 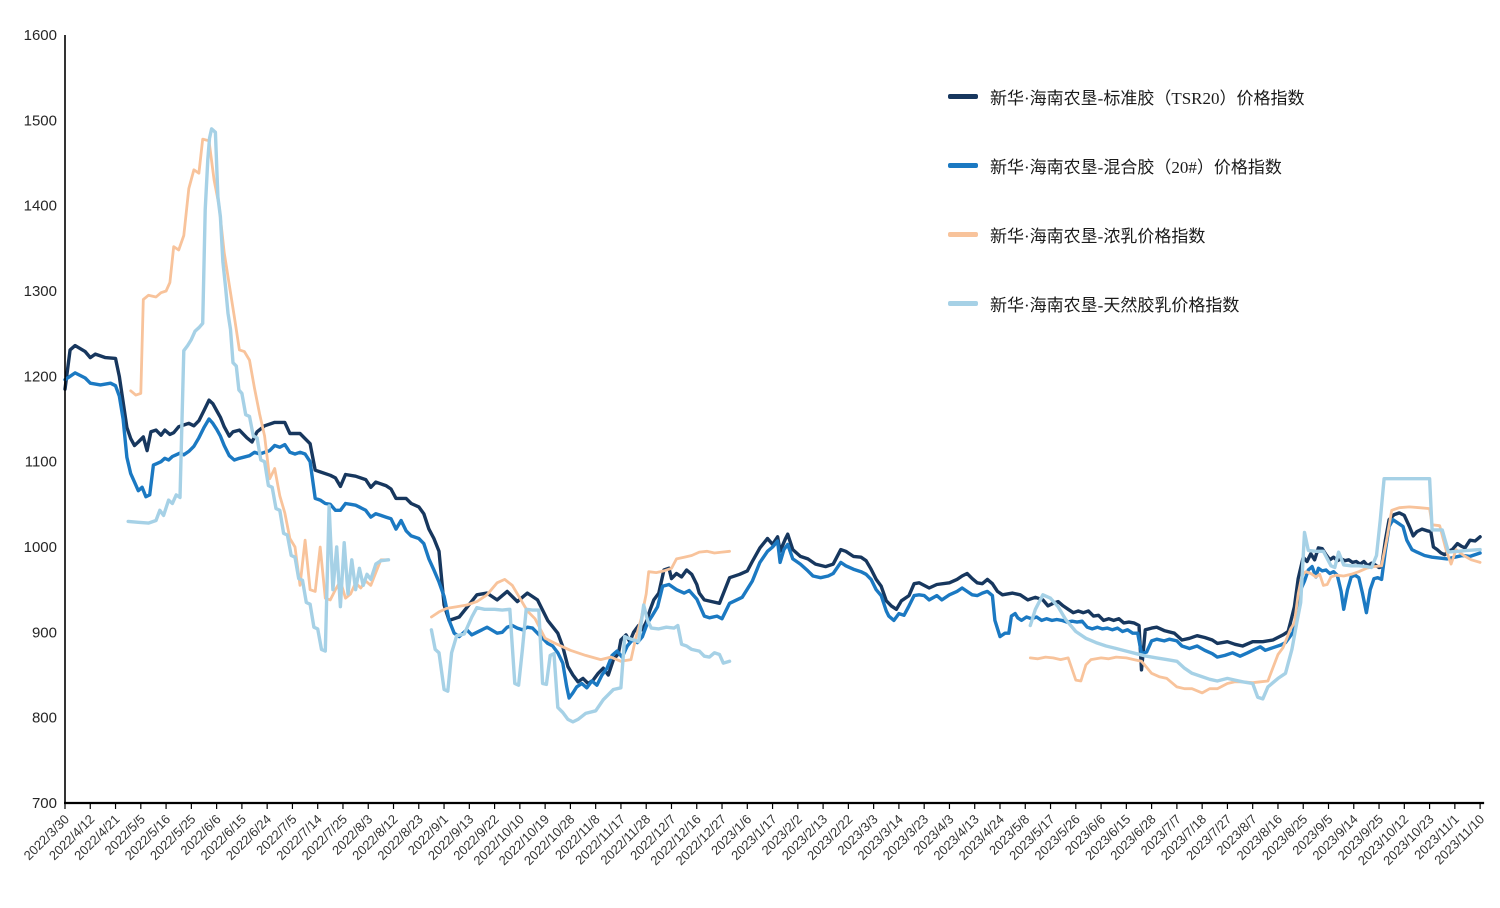 What do you see at coordinates (963, 165) in the screenshot?
I see `mixed-rubber-line-swatch` at bounding box center [963, 165].